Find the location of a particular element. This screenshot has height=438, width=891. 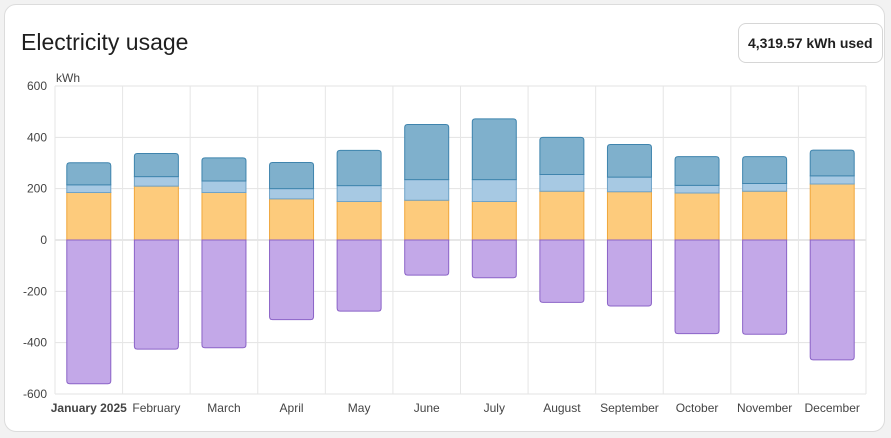

x-tick-label: March is located at coordinates (223, 408).